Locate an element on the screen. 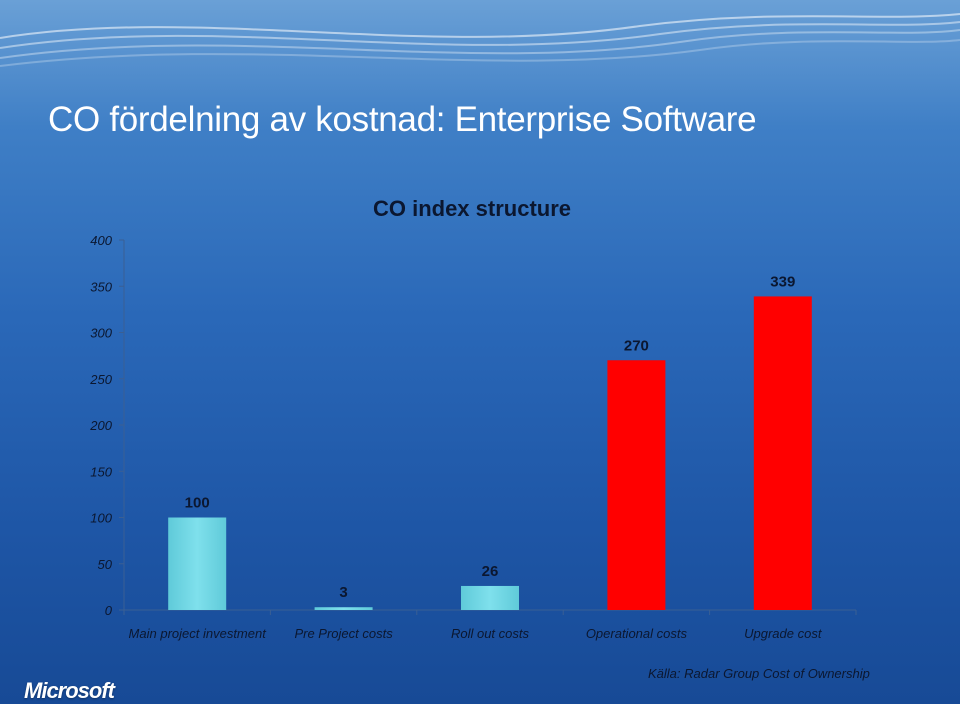 The image size is (960, 704). bar-main-project-investment is located at coordinates (197, 563).